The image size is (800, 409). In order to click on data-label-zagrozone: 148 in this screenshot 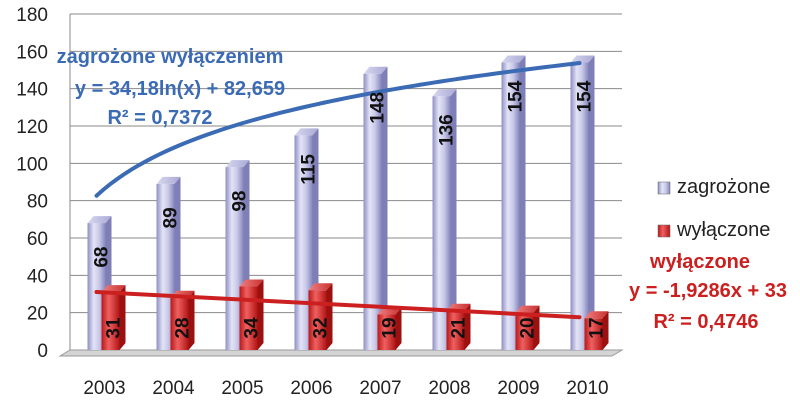, I will do `click(378, 108)`.